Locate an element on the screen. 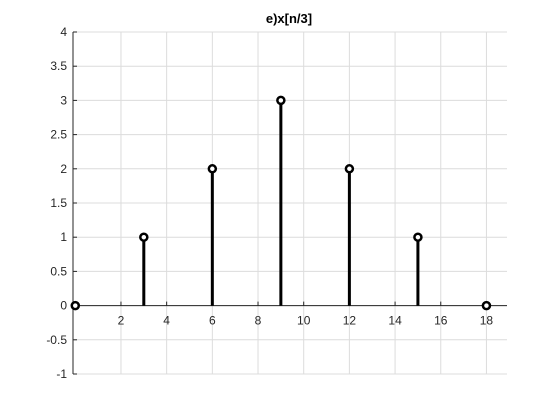 This screenshot has height=420, width=560. x-tick-label: 6 is located at coordinates (212, 321).